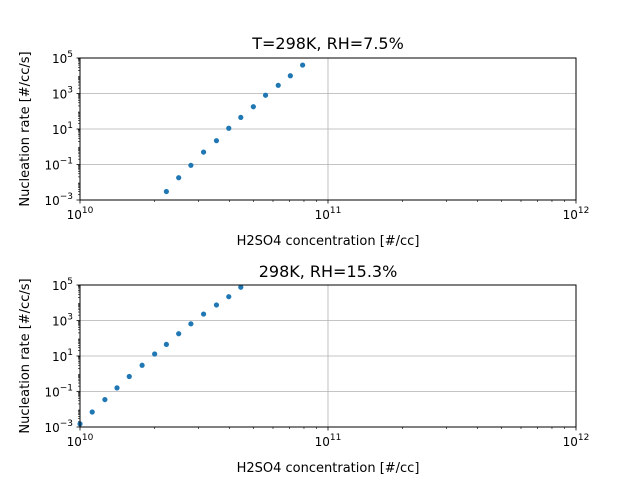 The width and height of the screenshot is (640, 480). Describe the element at coordinates (328, 271) in the screenshot. I see `subplot-title: 298K, RH=15.3%` at that location.